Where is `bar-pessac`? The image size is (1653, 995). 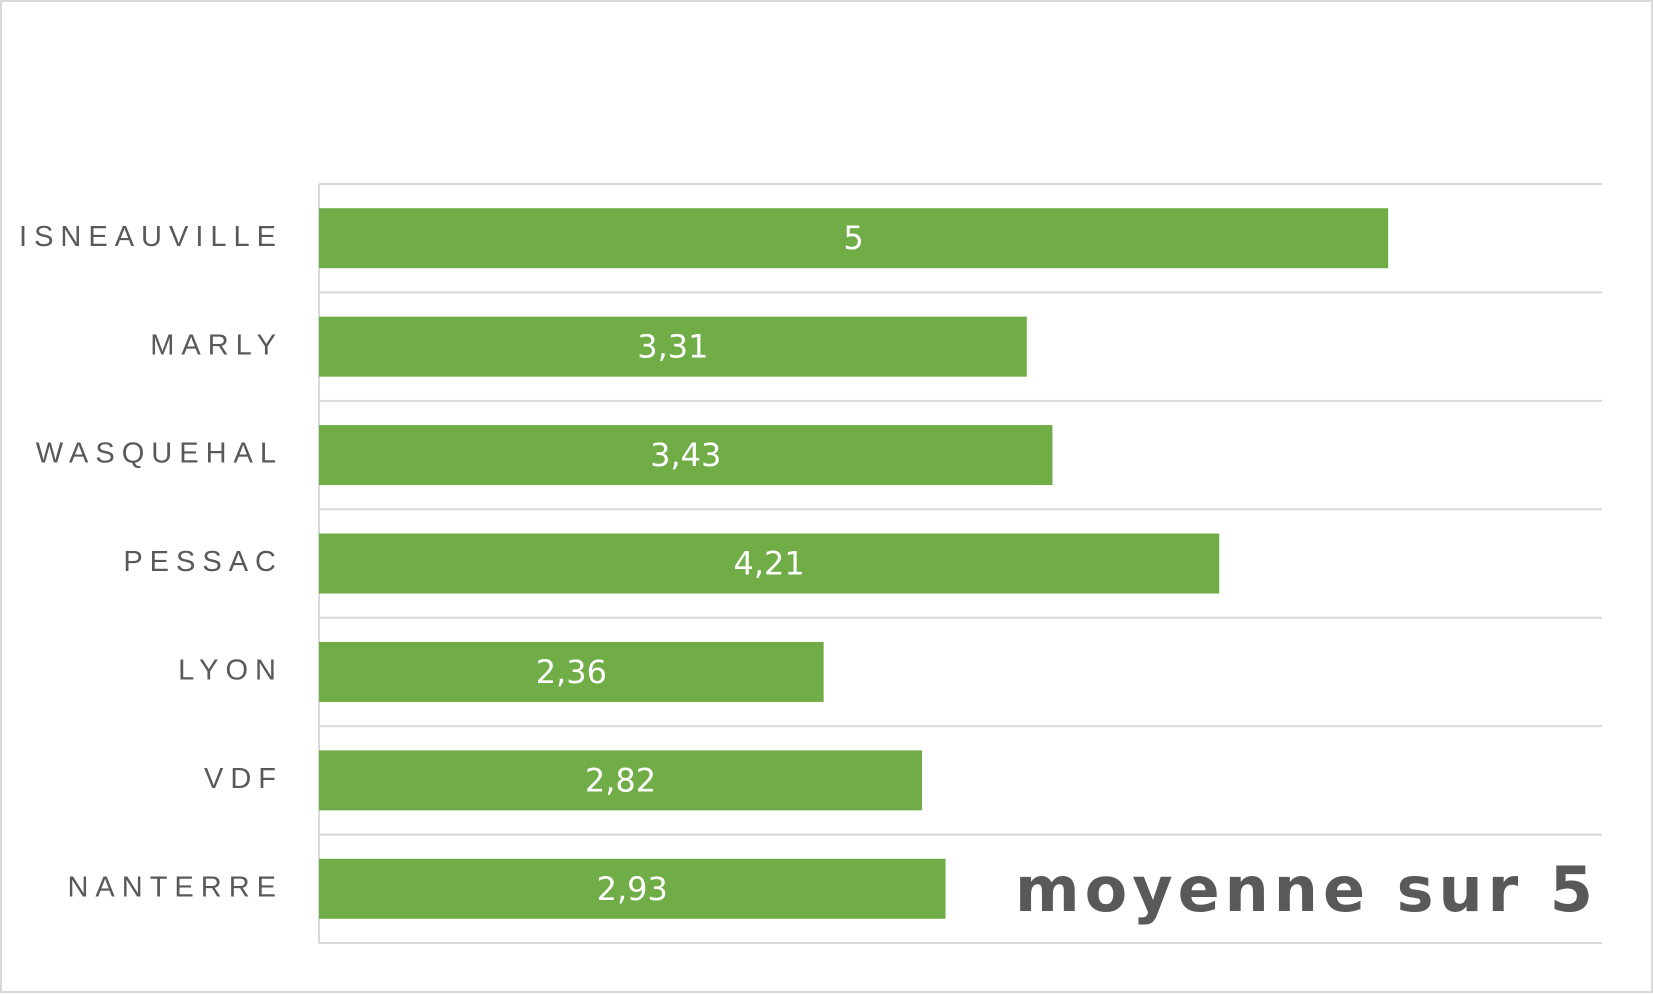
bar-pessac is located at coordinates (769, 563).